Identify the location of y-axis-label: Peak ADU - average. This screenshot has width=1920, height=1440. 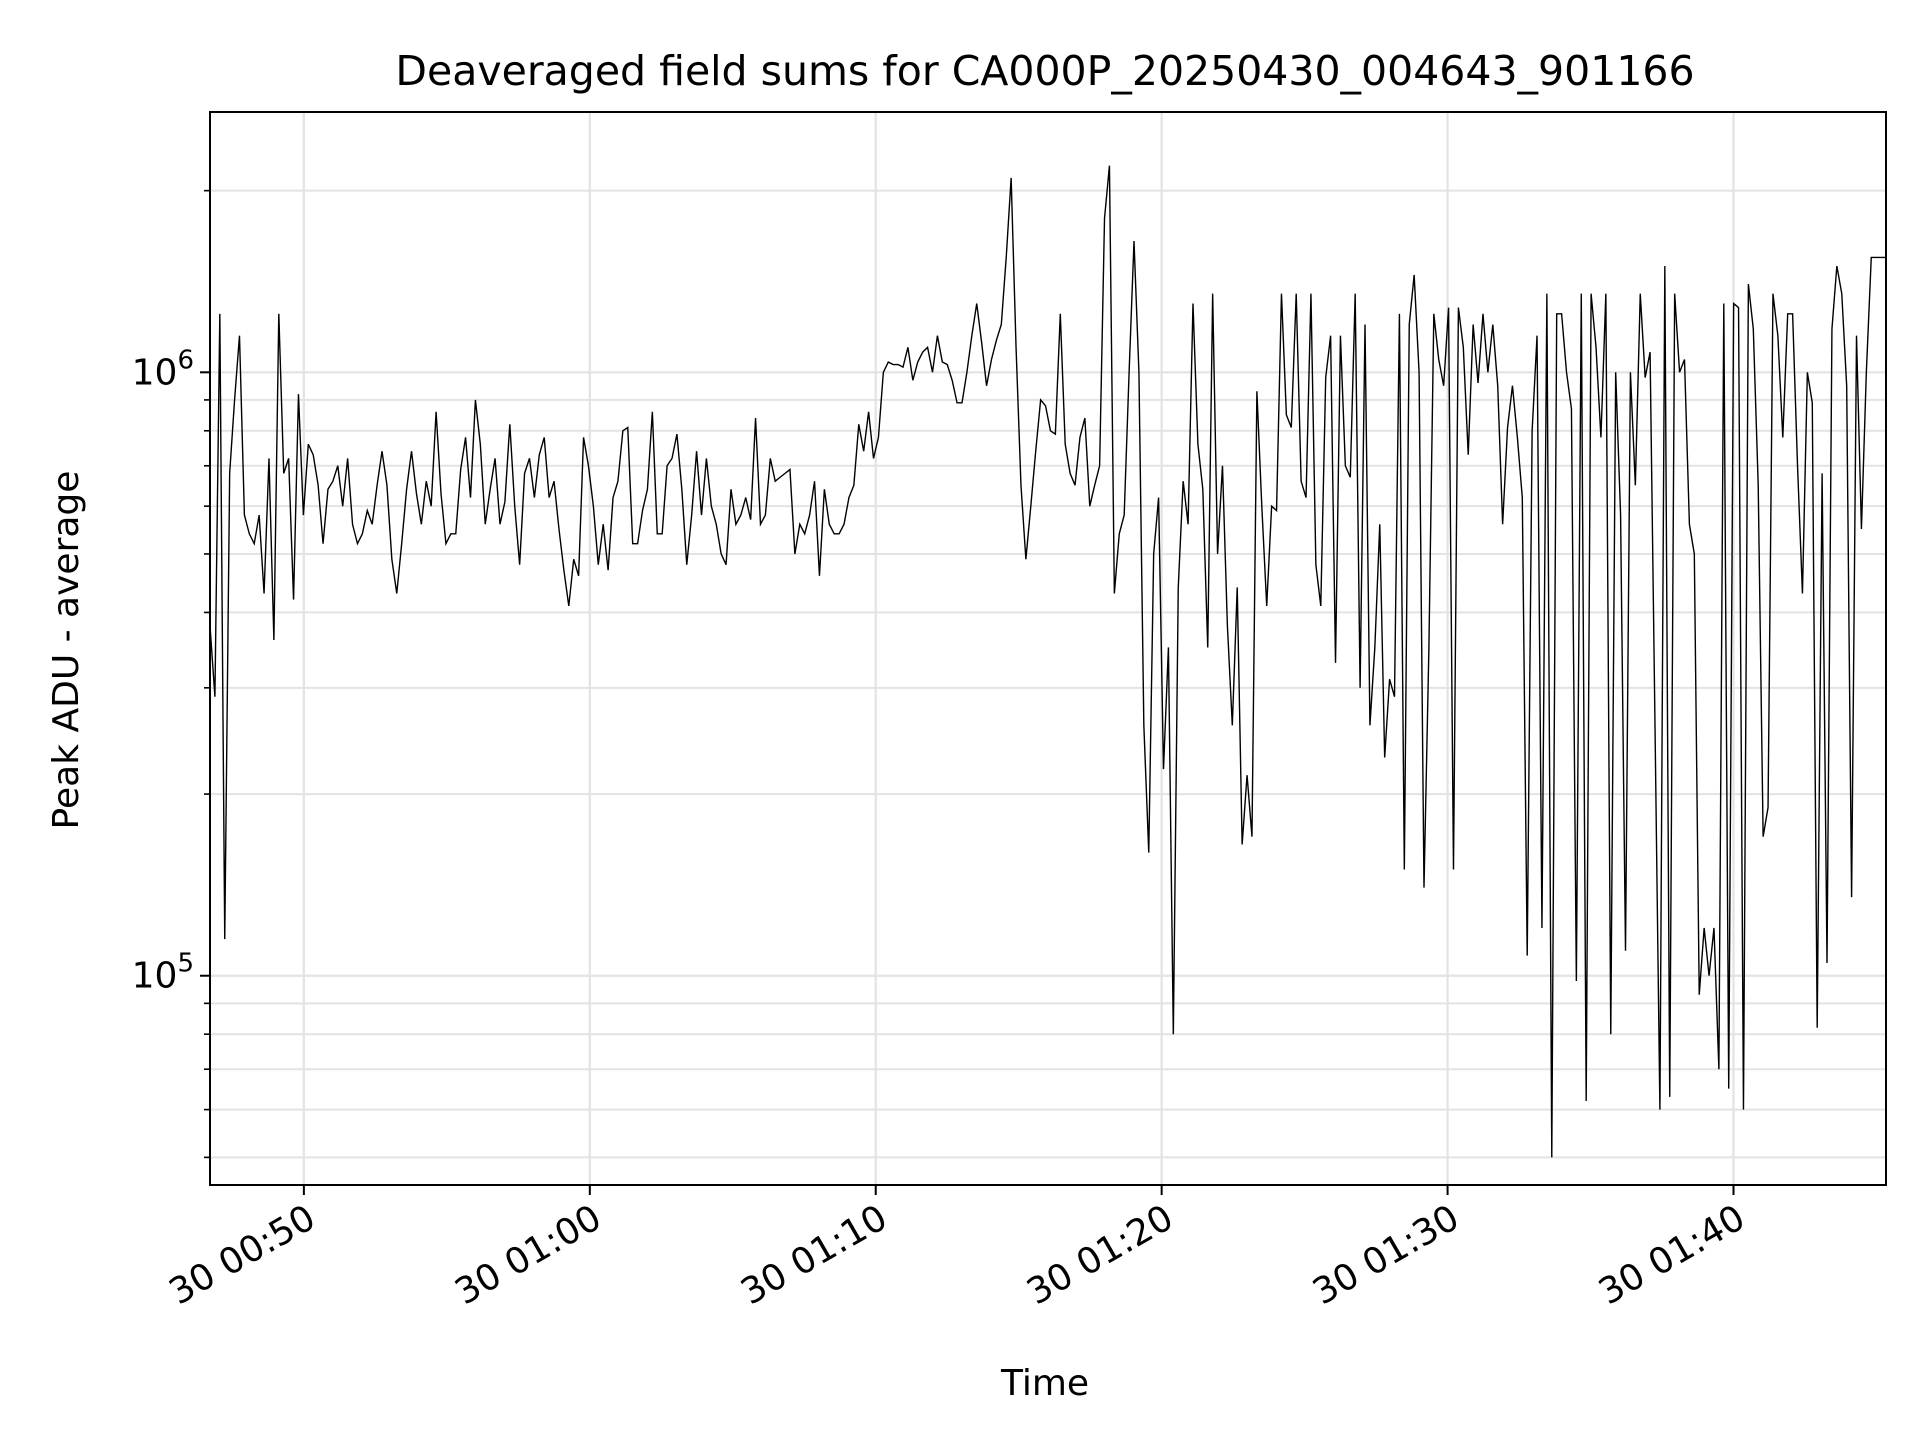
(66, 650).